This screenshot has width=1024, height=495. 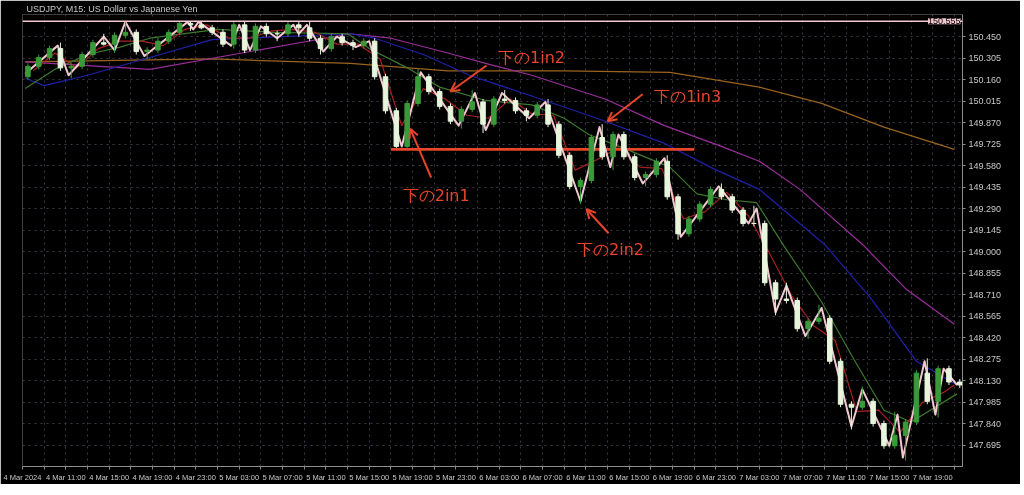 I want to click on y-tick-label: 150.160, so click(x=985, y=79).